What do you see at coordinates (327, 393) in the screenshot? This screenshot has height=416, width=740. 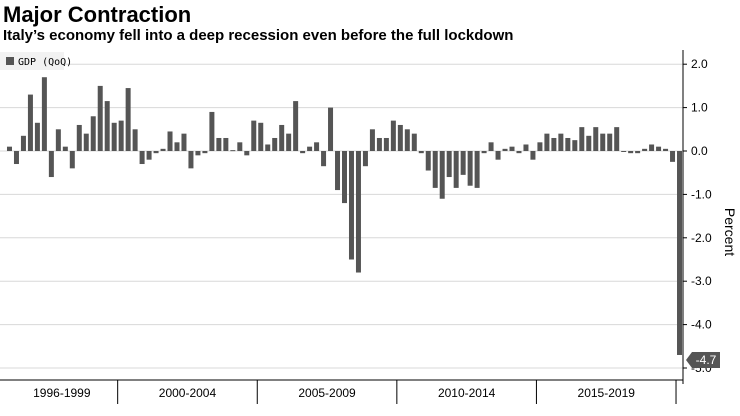 I see `period-label: 2005-2009` at bounding box center [327, 393].